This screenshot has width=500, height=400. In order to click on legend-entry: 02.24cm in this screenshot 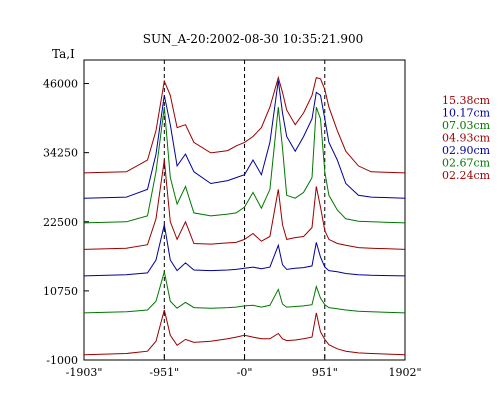, I will do `click(466, 175)`.